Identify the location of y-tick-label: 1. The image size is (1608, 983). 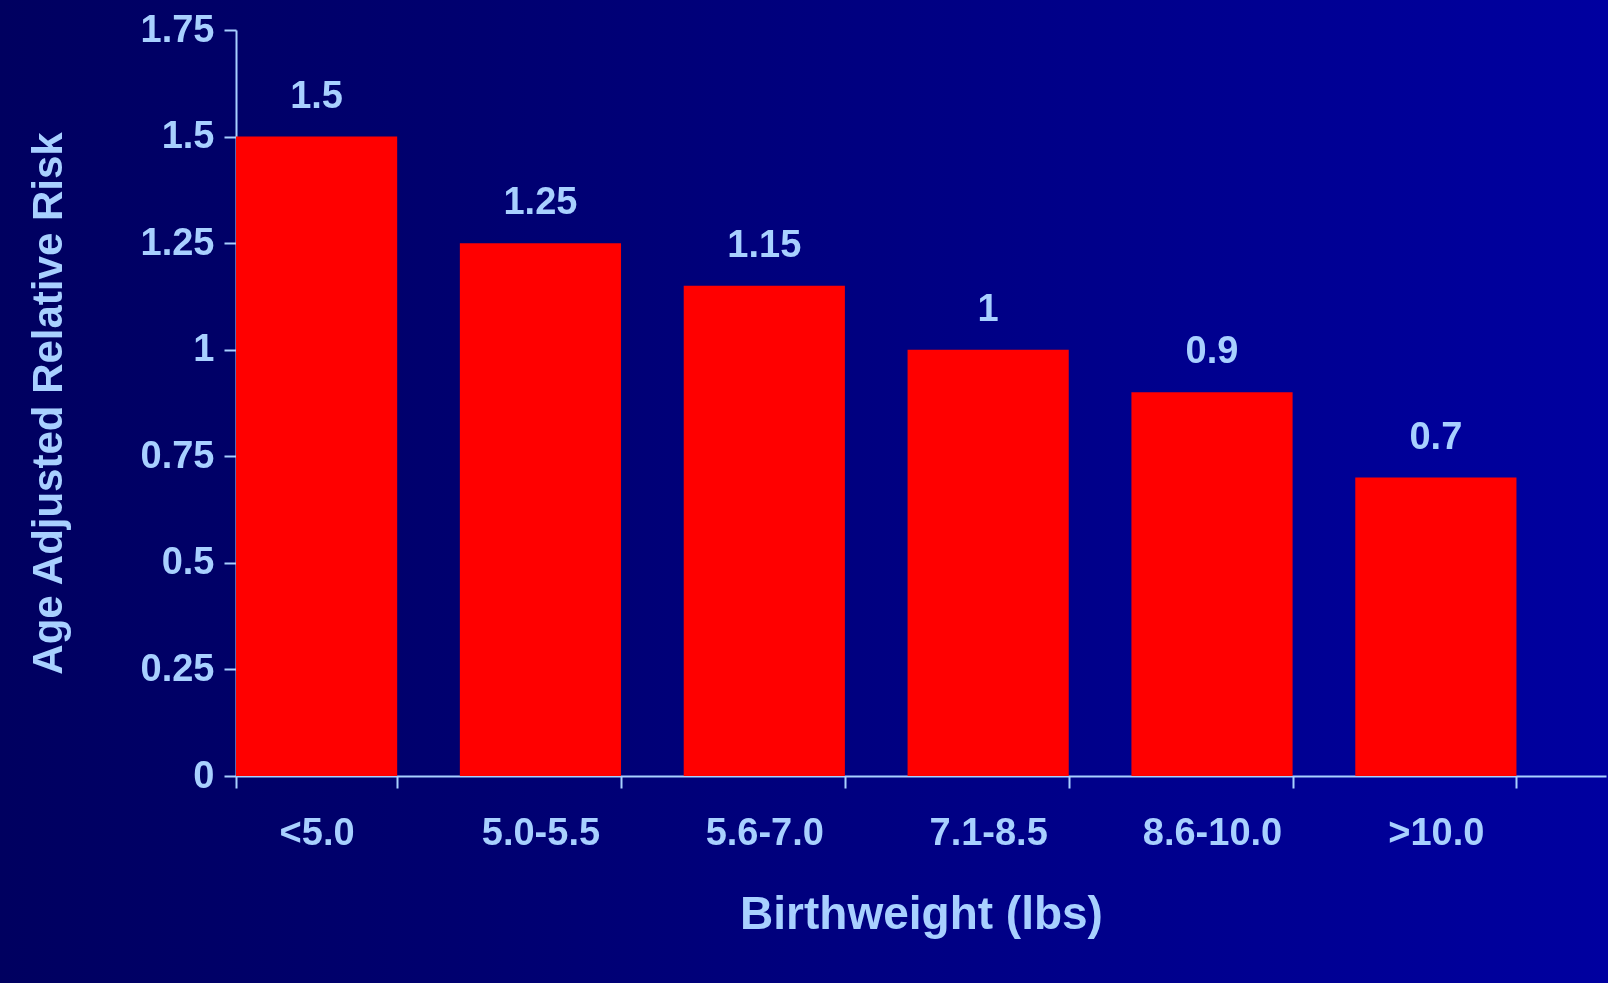
(204, 348).